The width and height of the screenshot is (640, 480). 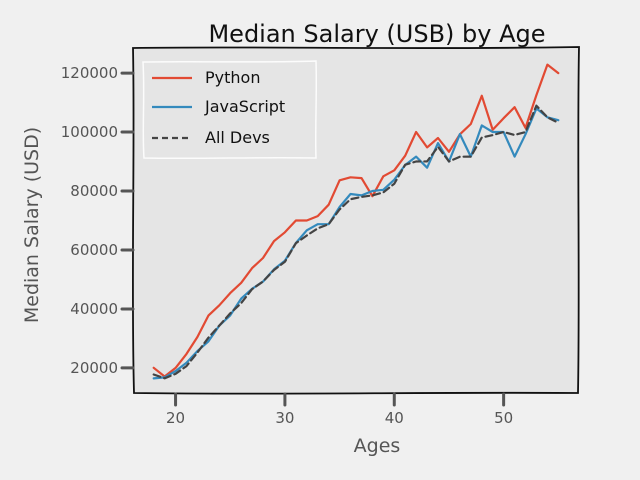 What do you see at coordinates (32, 225) in the screenshot?
I see `y-axis-label: Median Salary (USD)` at bounding box center [32, 225].